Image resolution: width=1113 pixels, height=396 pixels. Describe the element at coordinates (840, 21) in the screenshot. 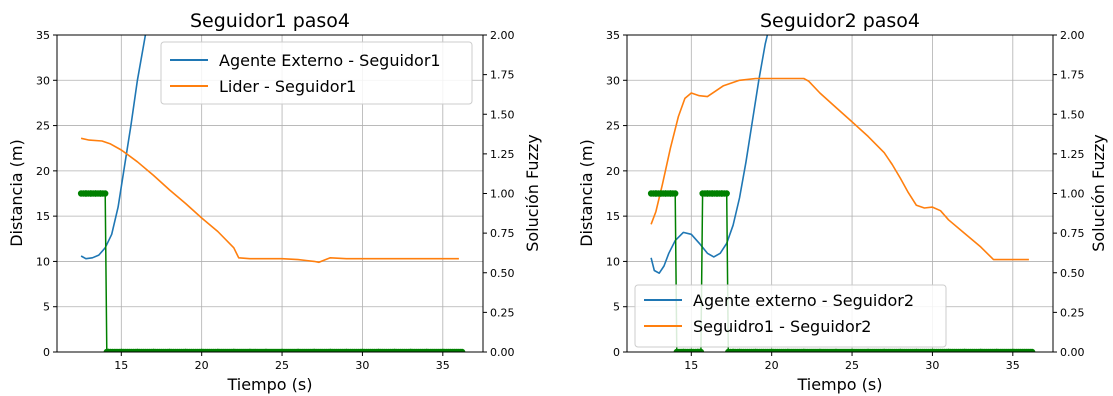

I see `chart-title: Seguidor2 paso4` at that location.